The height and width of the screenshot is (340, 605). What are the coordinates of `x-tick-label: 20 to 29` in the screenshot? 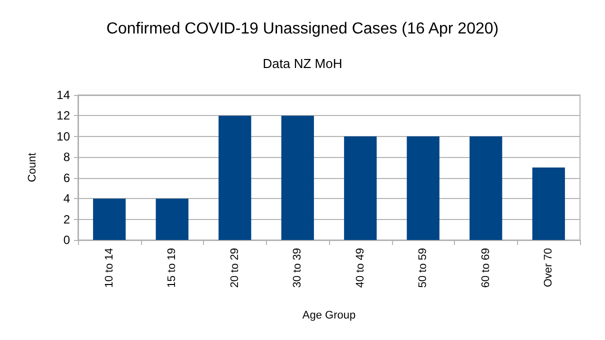 It's located at (234, 268).